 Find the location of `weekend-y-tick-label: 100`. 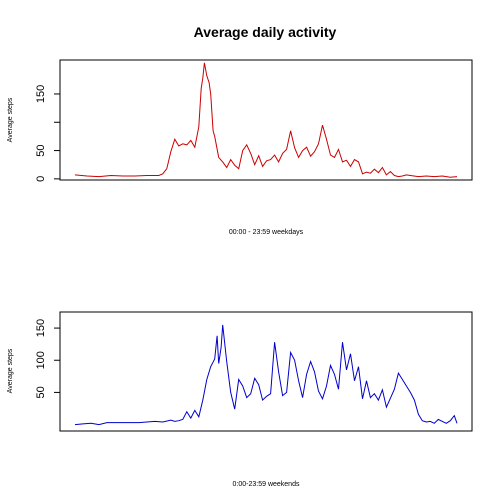

weekend-y-tick-label: 100 is located at coordinates (41, 360).